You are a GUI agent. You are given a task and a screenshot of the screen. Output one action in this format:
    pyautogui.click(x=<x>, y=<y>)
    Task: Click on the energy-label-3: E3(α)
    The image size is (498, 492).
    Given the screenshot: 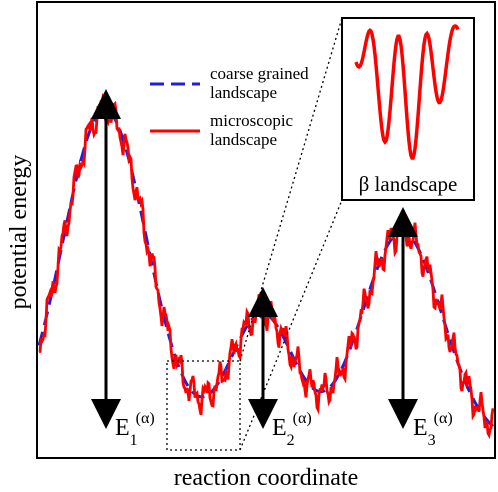 What is the action you would take?
    pyautogui.click(x=433, y=429)
    